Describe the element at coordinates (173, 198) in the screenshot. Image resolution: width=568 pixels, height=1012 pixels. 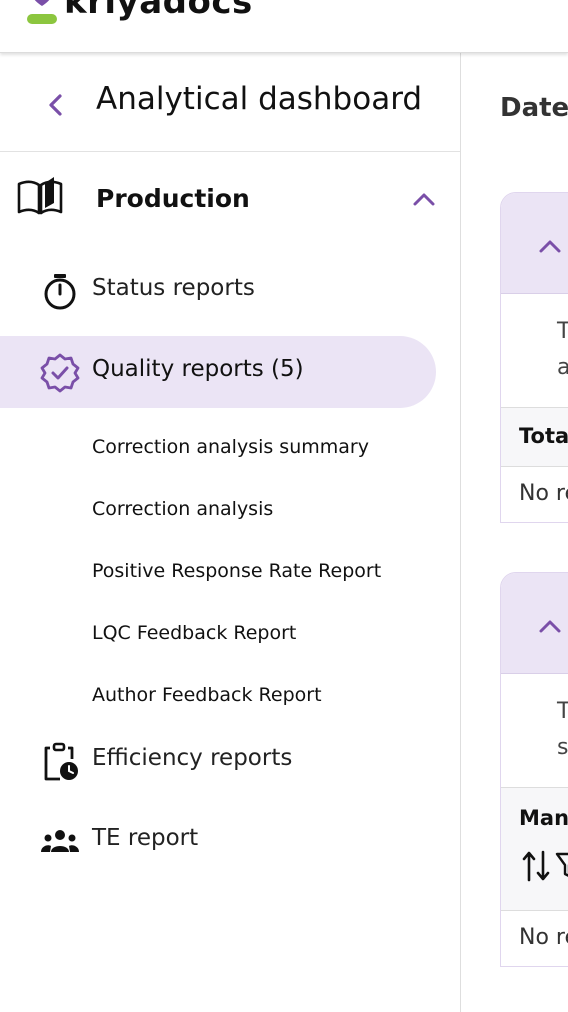
I see `section-label: Production` at that location.